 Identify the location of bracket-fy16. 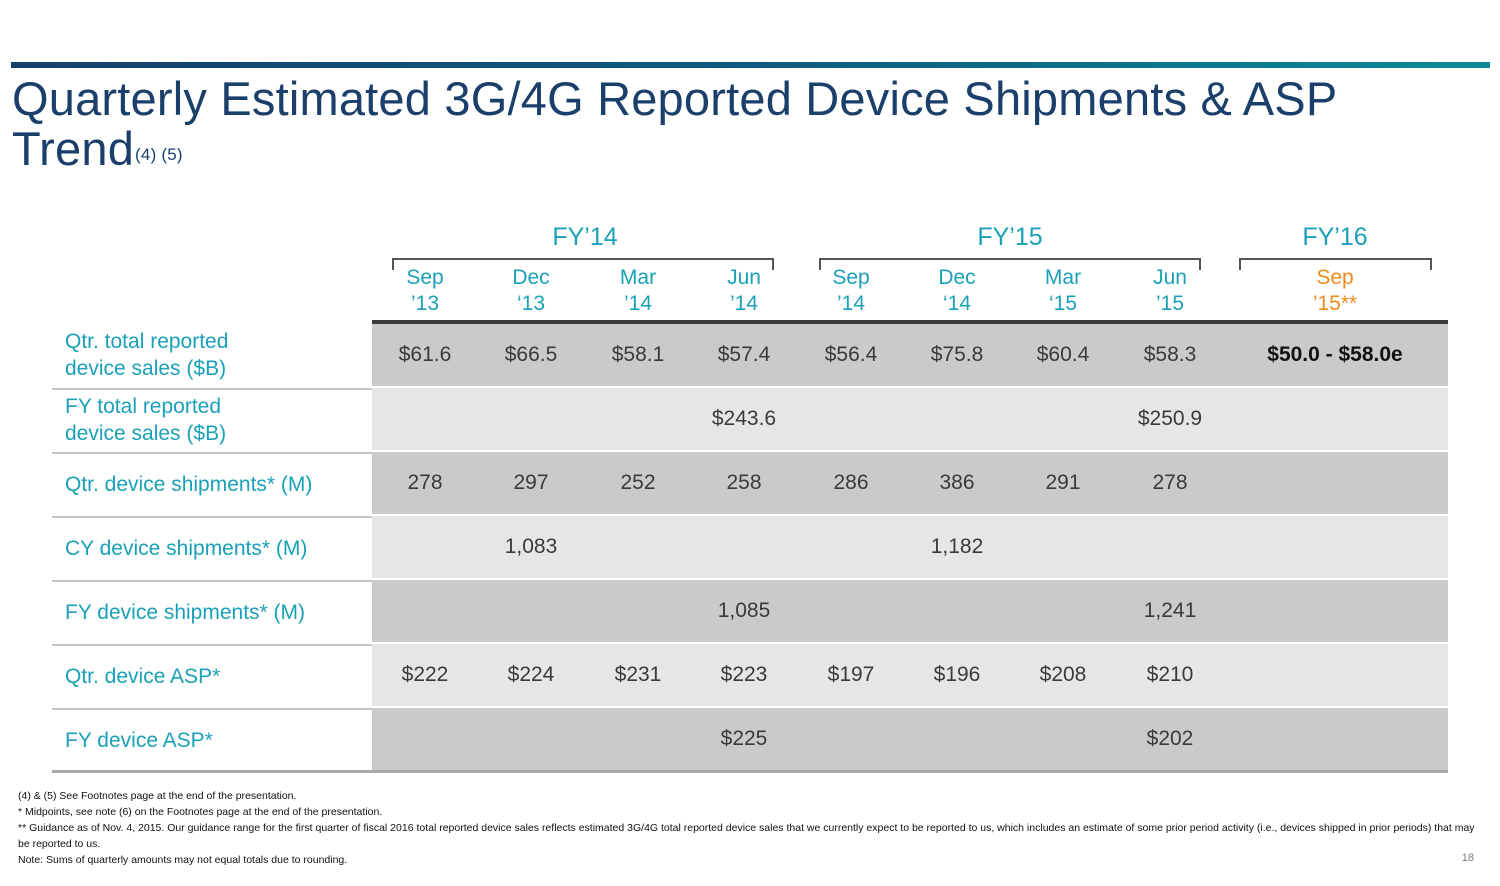
(1335, 264).